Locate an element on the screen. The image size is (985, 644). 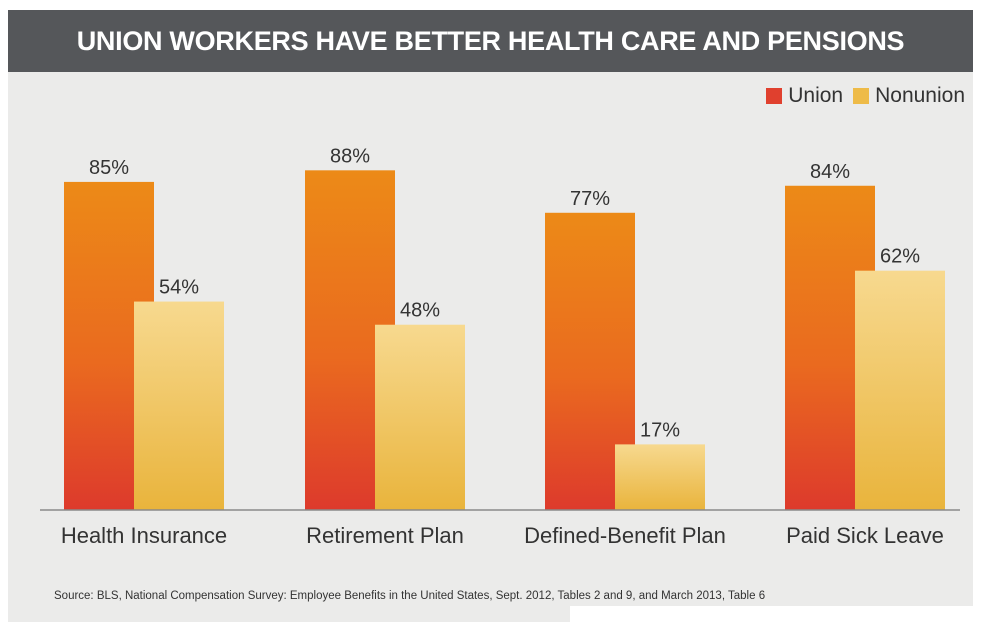
category-label-1: Retirement Plan is located at coordinates (385, 535).